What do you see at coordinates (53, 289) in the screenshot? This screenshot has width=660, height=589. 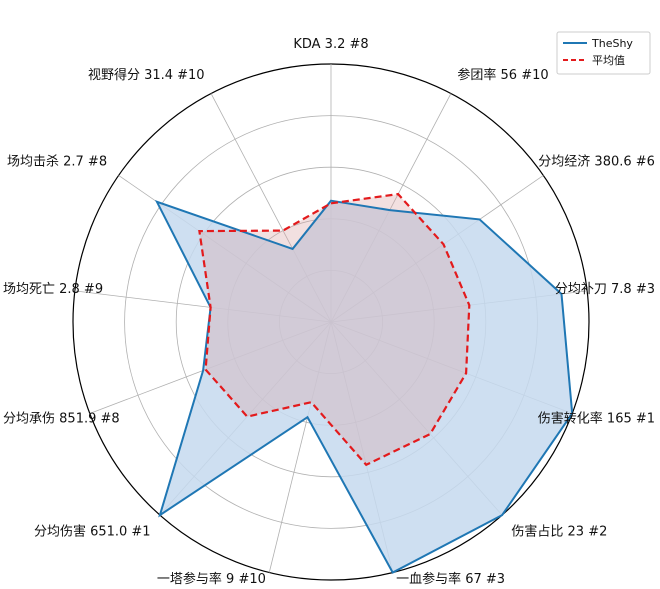 I see `axis-label: 场均死亡 2.8 #9` at bounding box center [53, 289].